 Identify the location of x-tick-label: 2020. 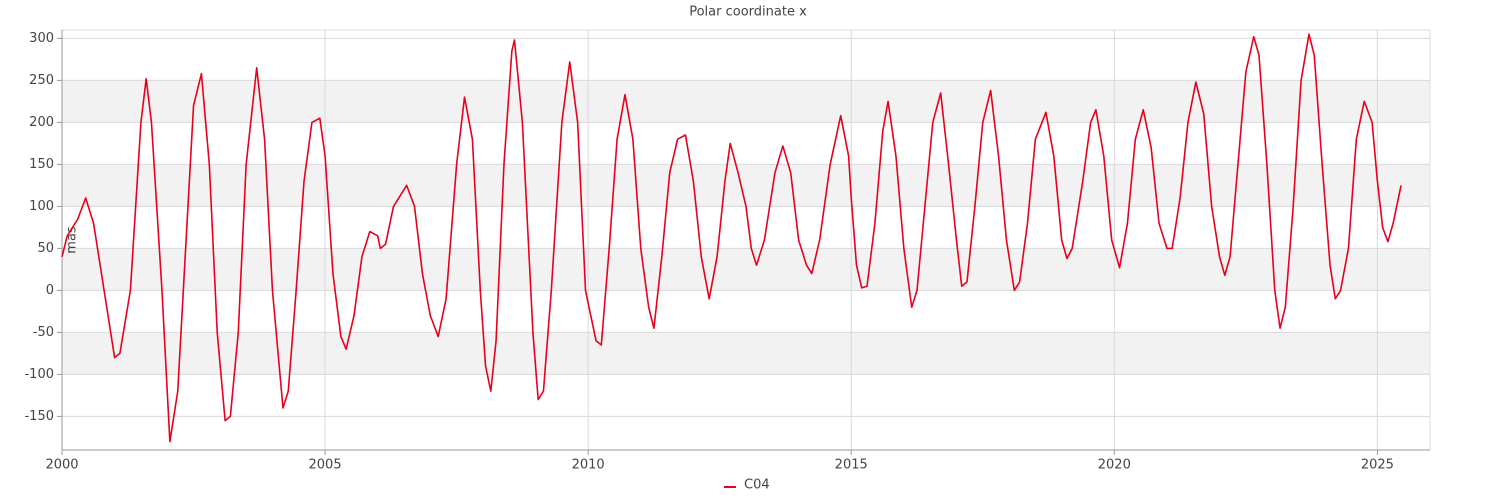
(1114, 465).